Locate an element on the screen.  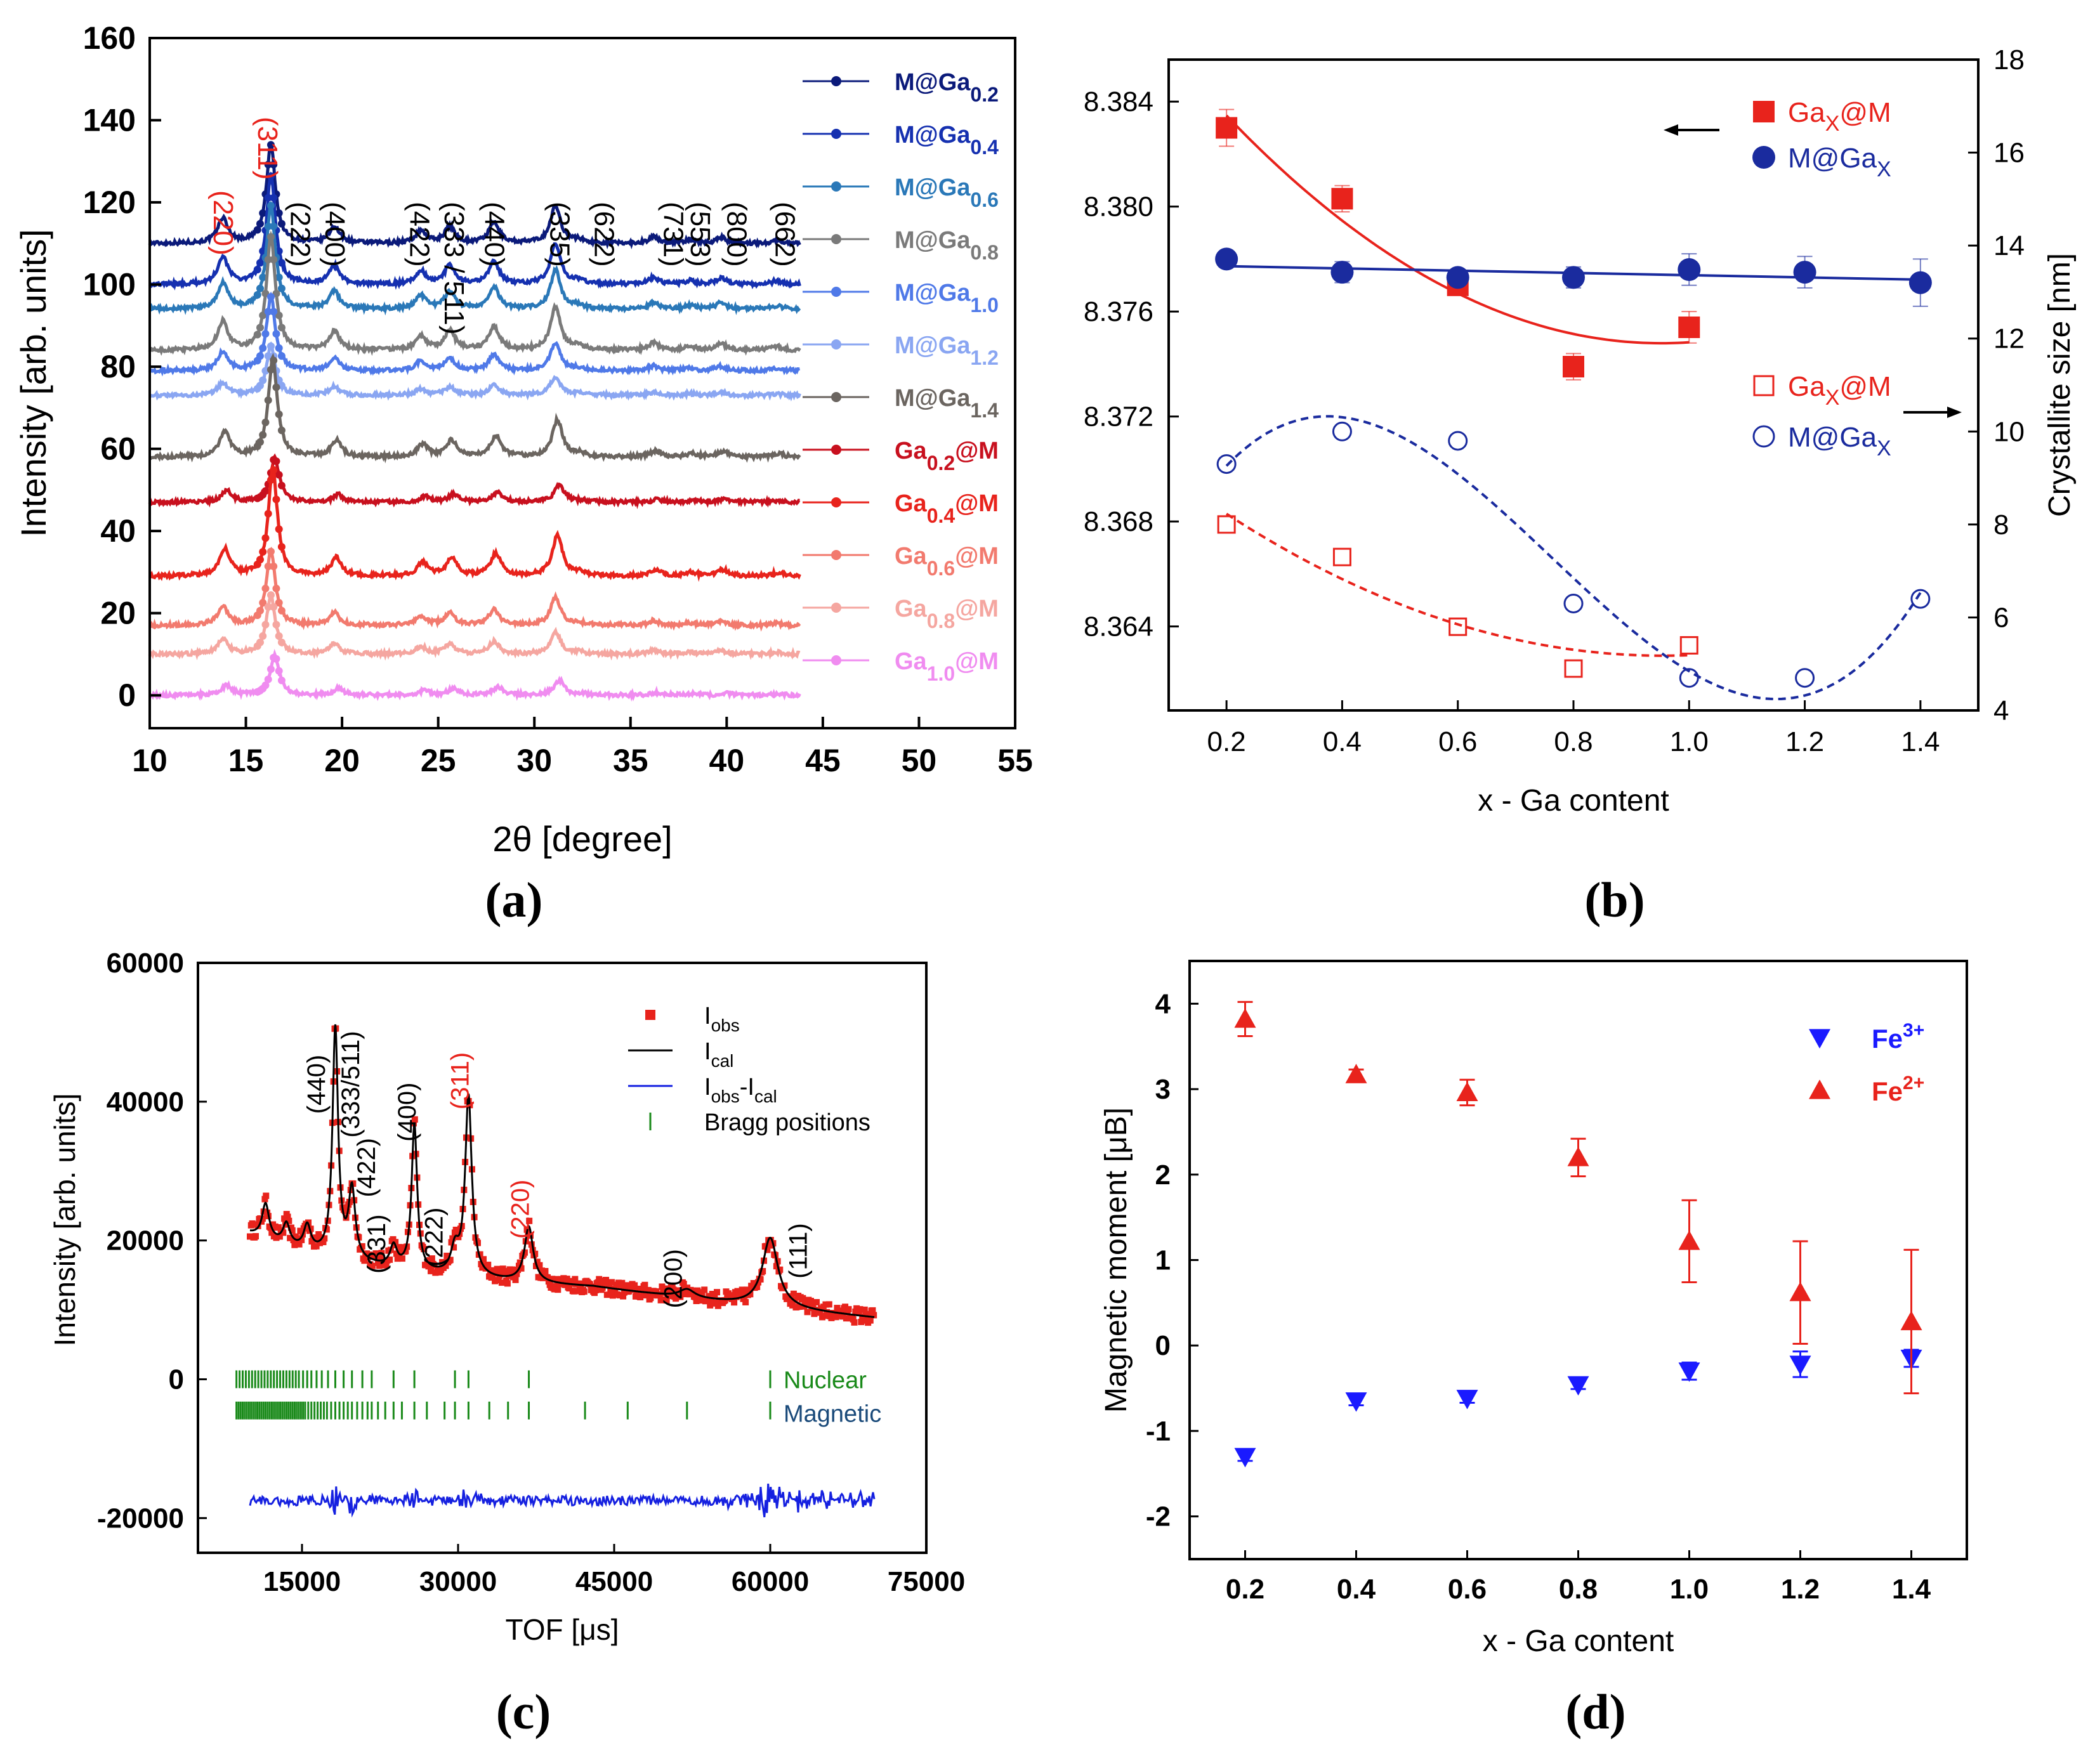
x-tick-label: 0.8 is located at coordinates (1573, 741).